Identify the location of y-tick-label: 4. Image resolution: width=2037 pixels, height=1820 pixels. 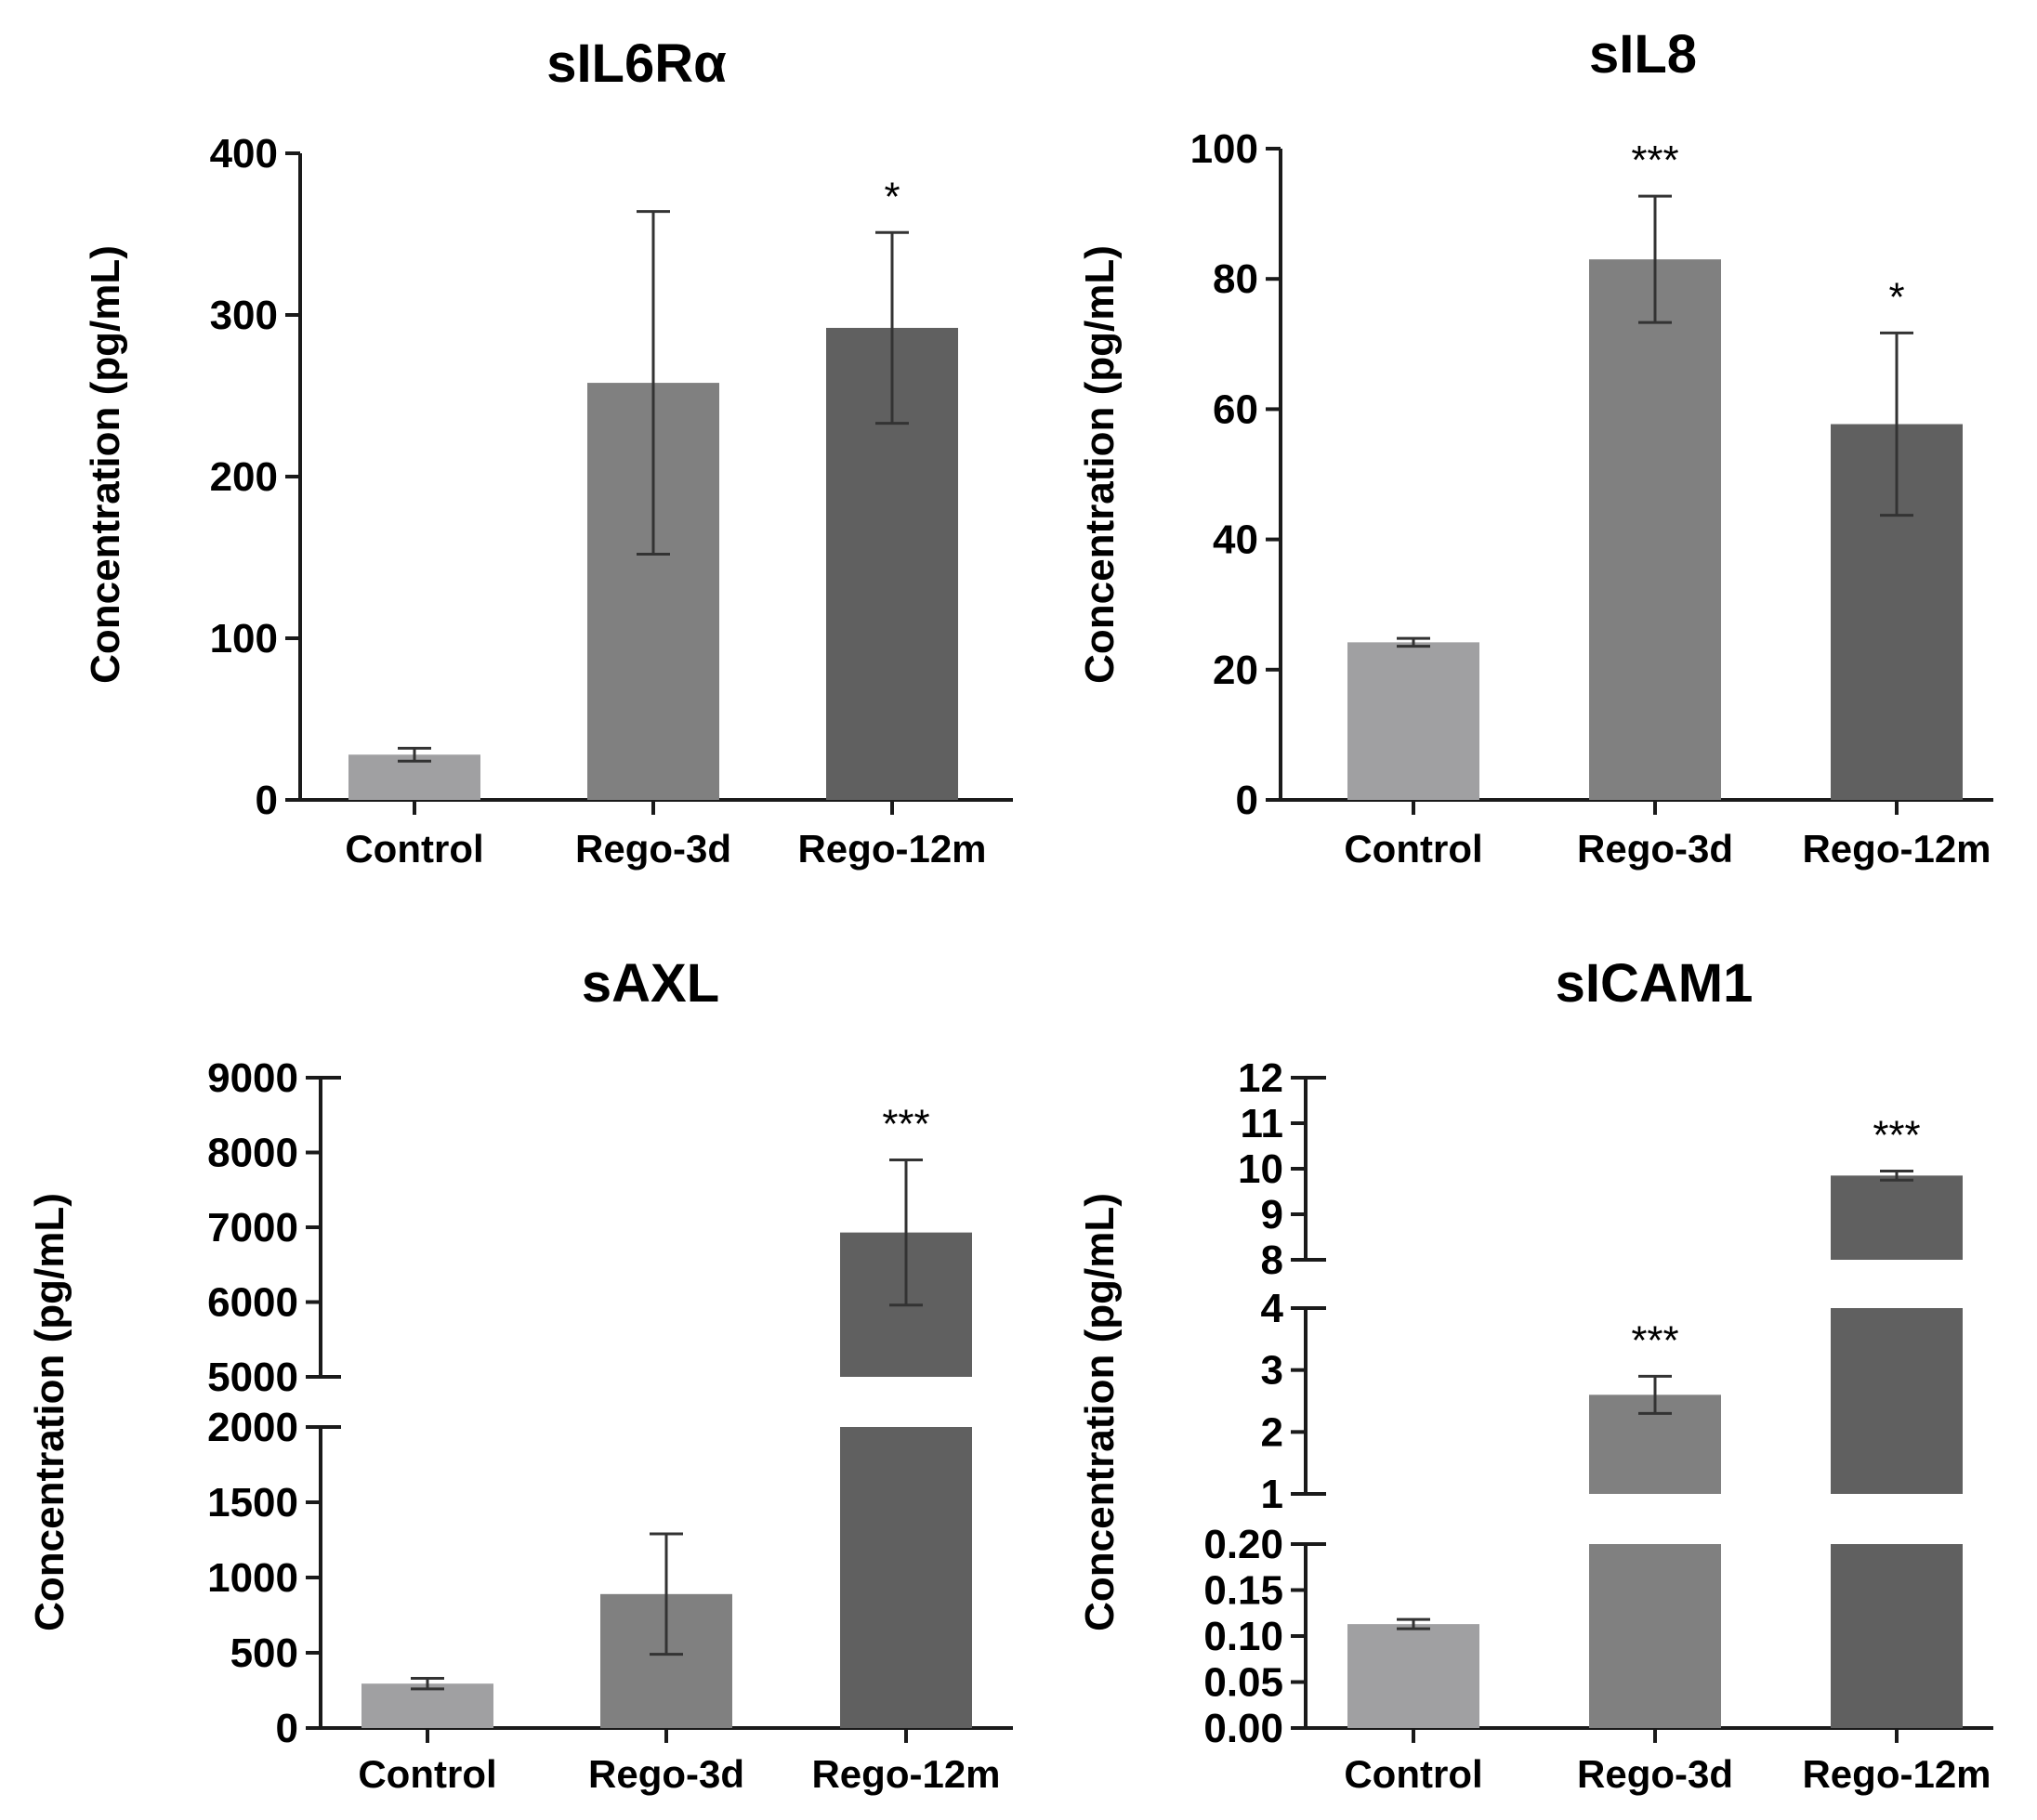
(1272, 1308).